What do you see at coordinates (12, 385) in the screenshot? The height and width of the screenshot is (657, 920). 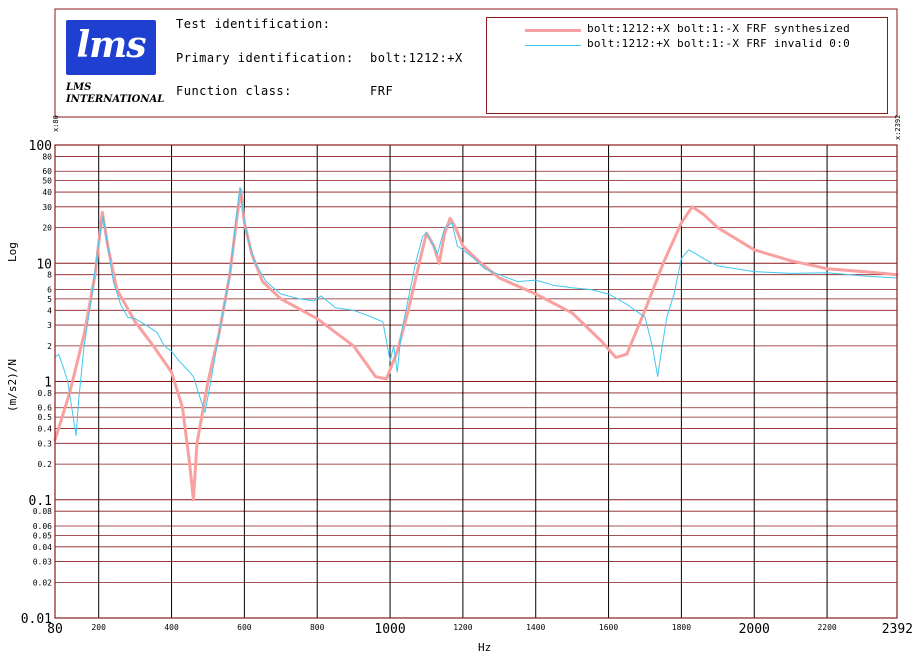 I see `y-axis-label-unit: (m/s2)/N` at bounding box center [12, 385].